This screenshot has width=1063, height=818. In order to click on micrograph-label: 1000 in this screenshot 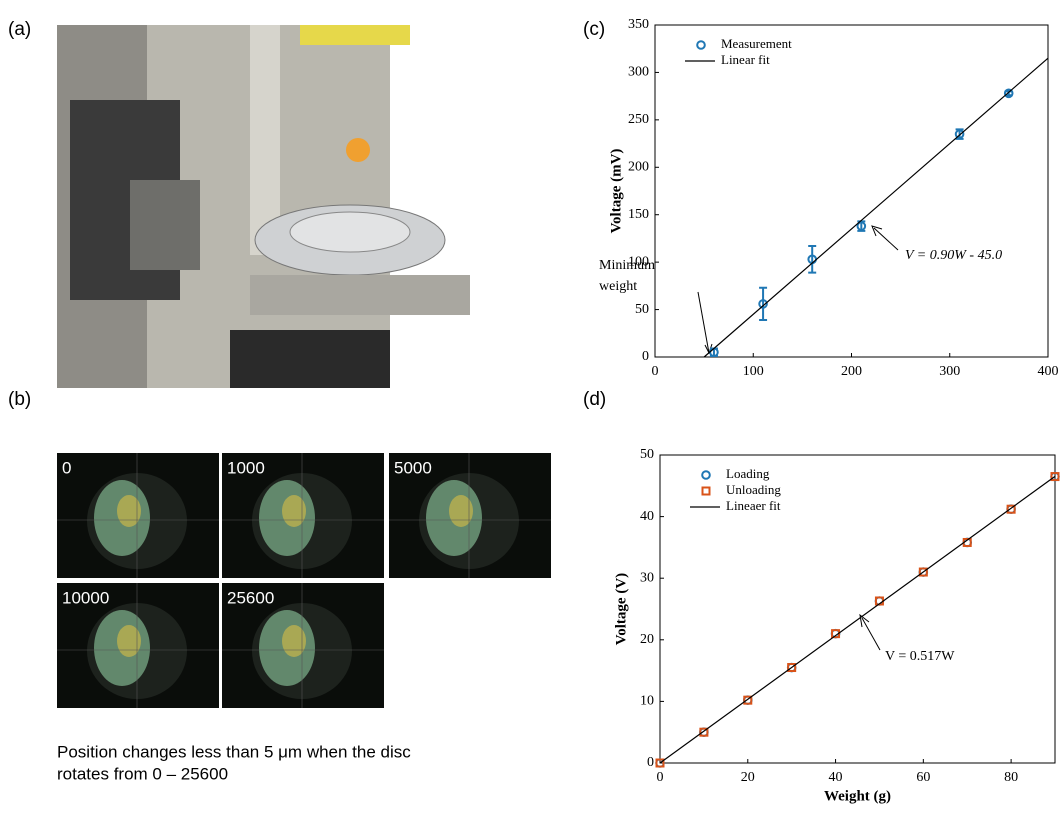, I will do `click(246, 467)`.